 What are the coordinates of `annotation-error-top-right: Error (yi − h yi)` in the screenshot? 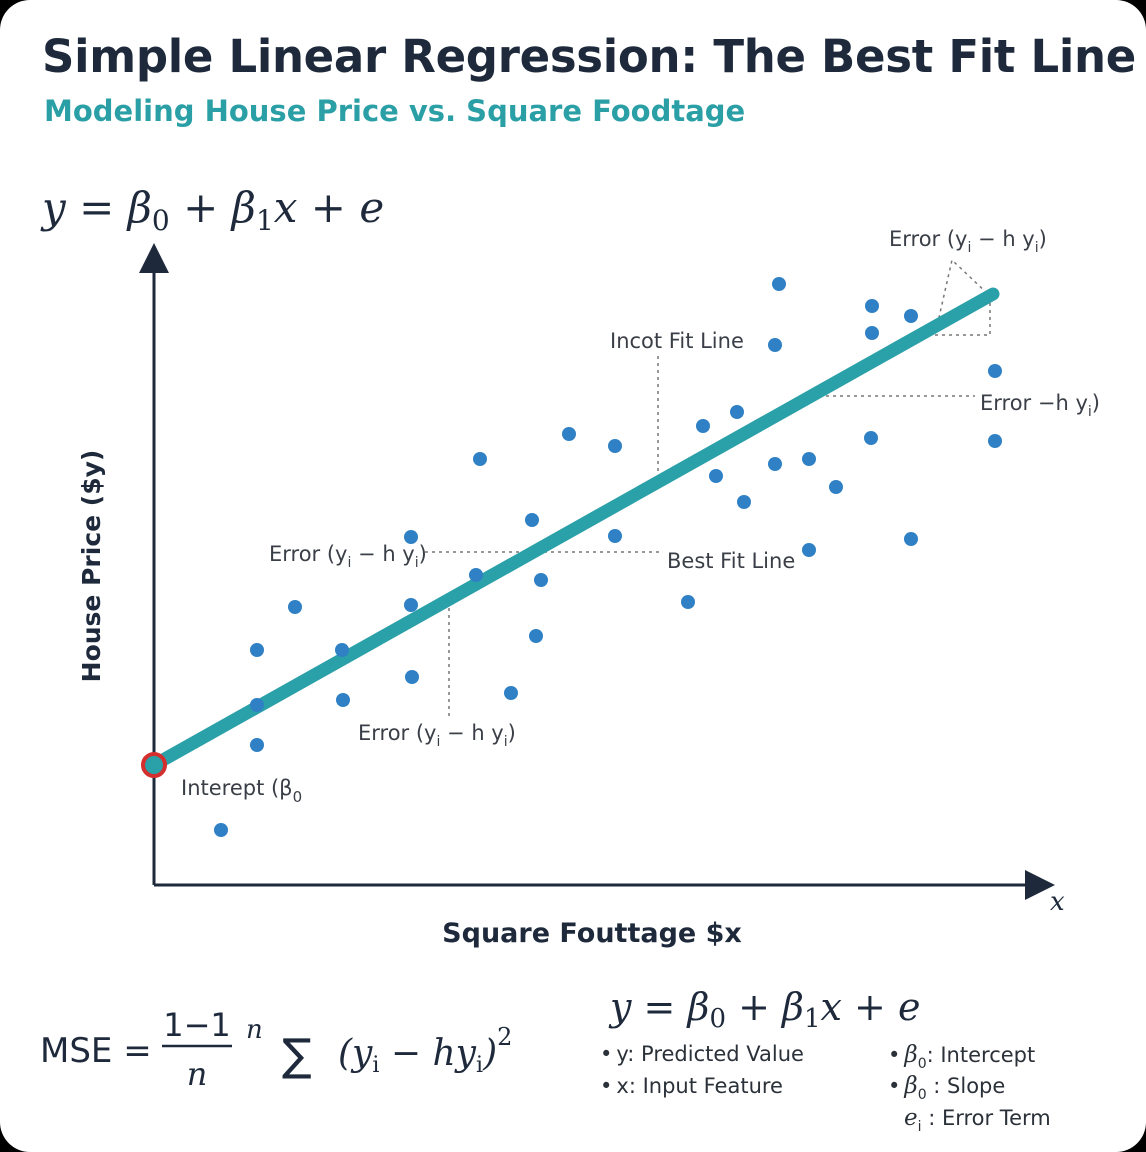 It's located at (968, 241).